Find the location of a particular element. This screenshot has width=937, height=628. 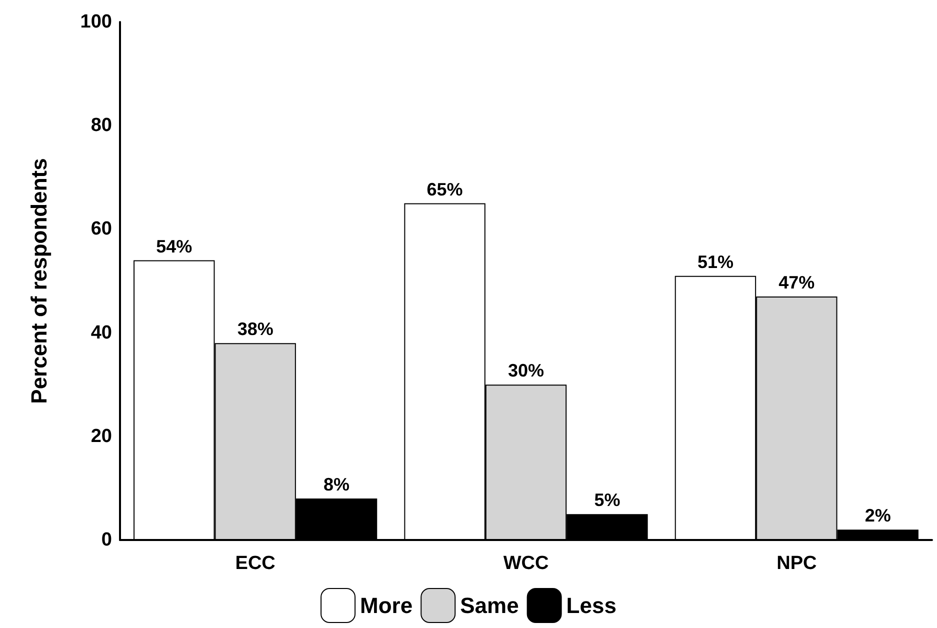

y-tick-label: 20 is located at coordinates (101, 436).